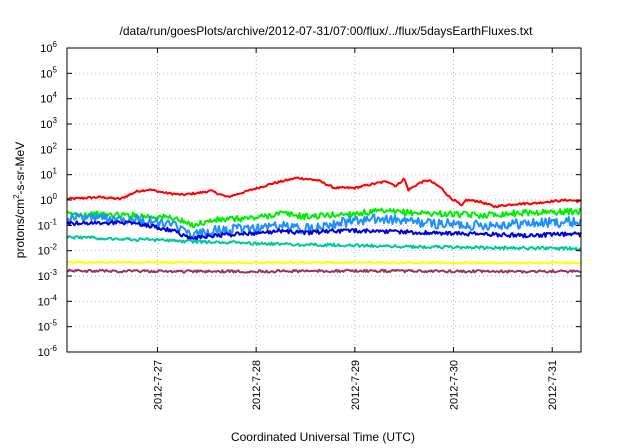 The image size is (640, 448). What do you see at coordinates (48, 300) in the screenshot?
I see `y-tick-label: 10⁻⁴` at bounding box center [48, 300].